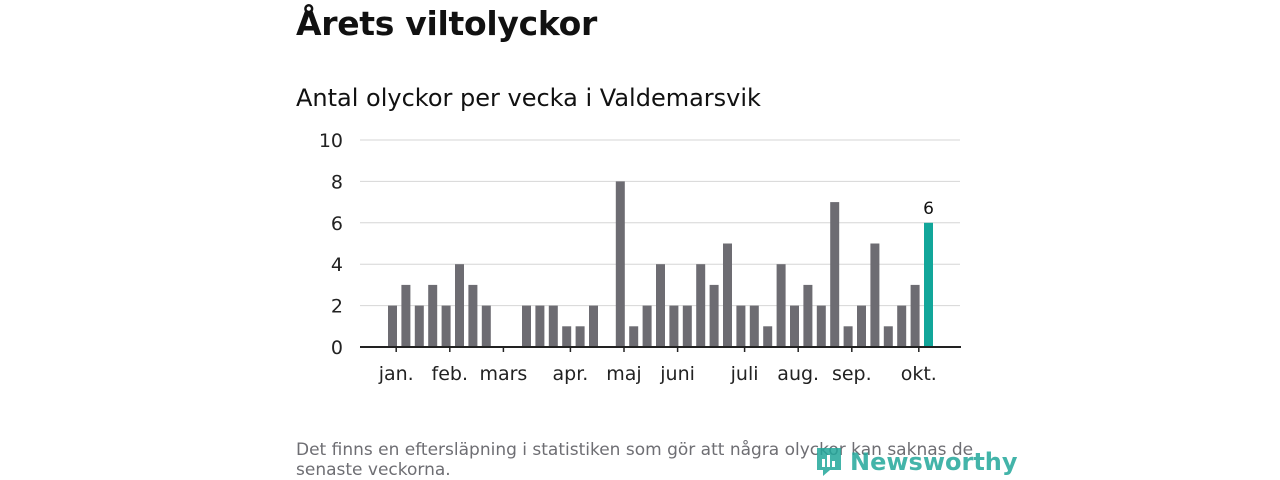 This screenshot has width=1280, height=480. I want to click on newsworthy-logo: Newsworthy, so click(916, 462).